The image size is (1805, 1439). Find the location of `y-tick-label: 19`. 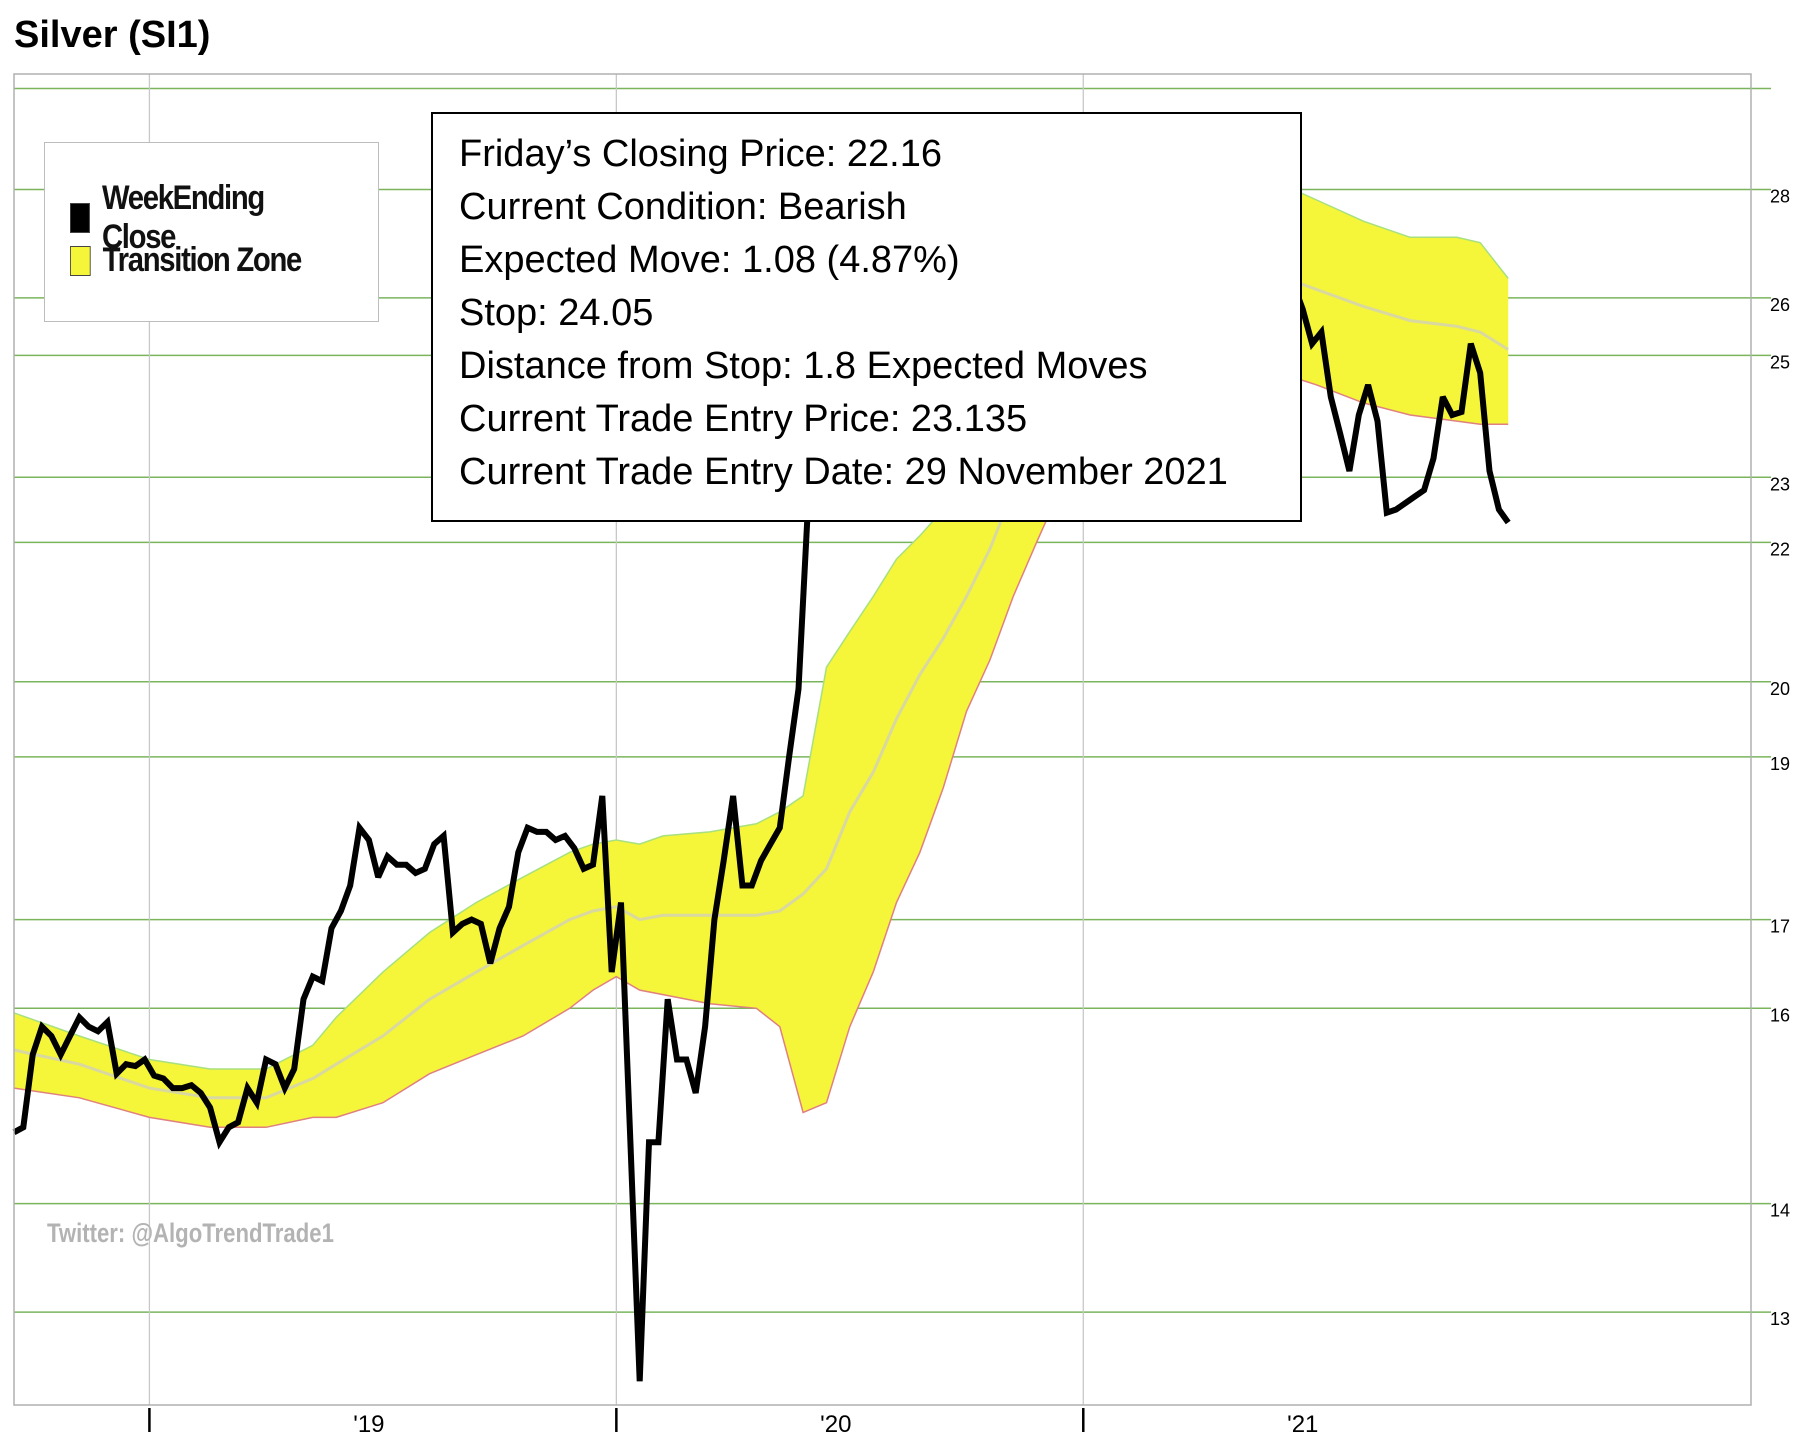

y-tick-label: 19 is located at coordinates (1780, 764).